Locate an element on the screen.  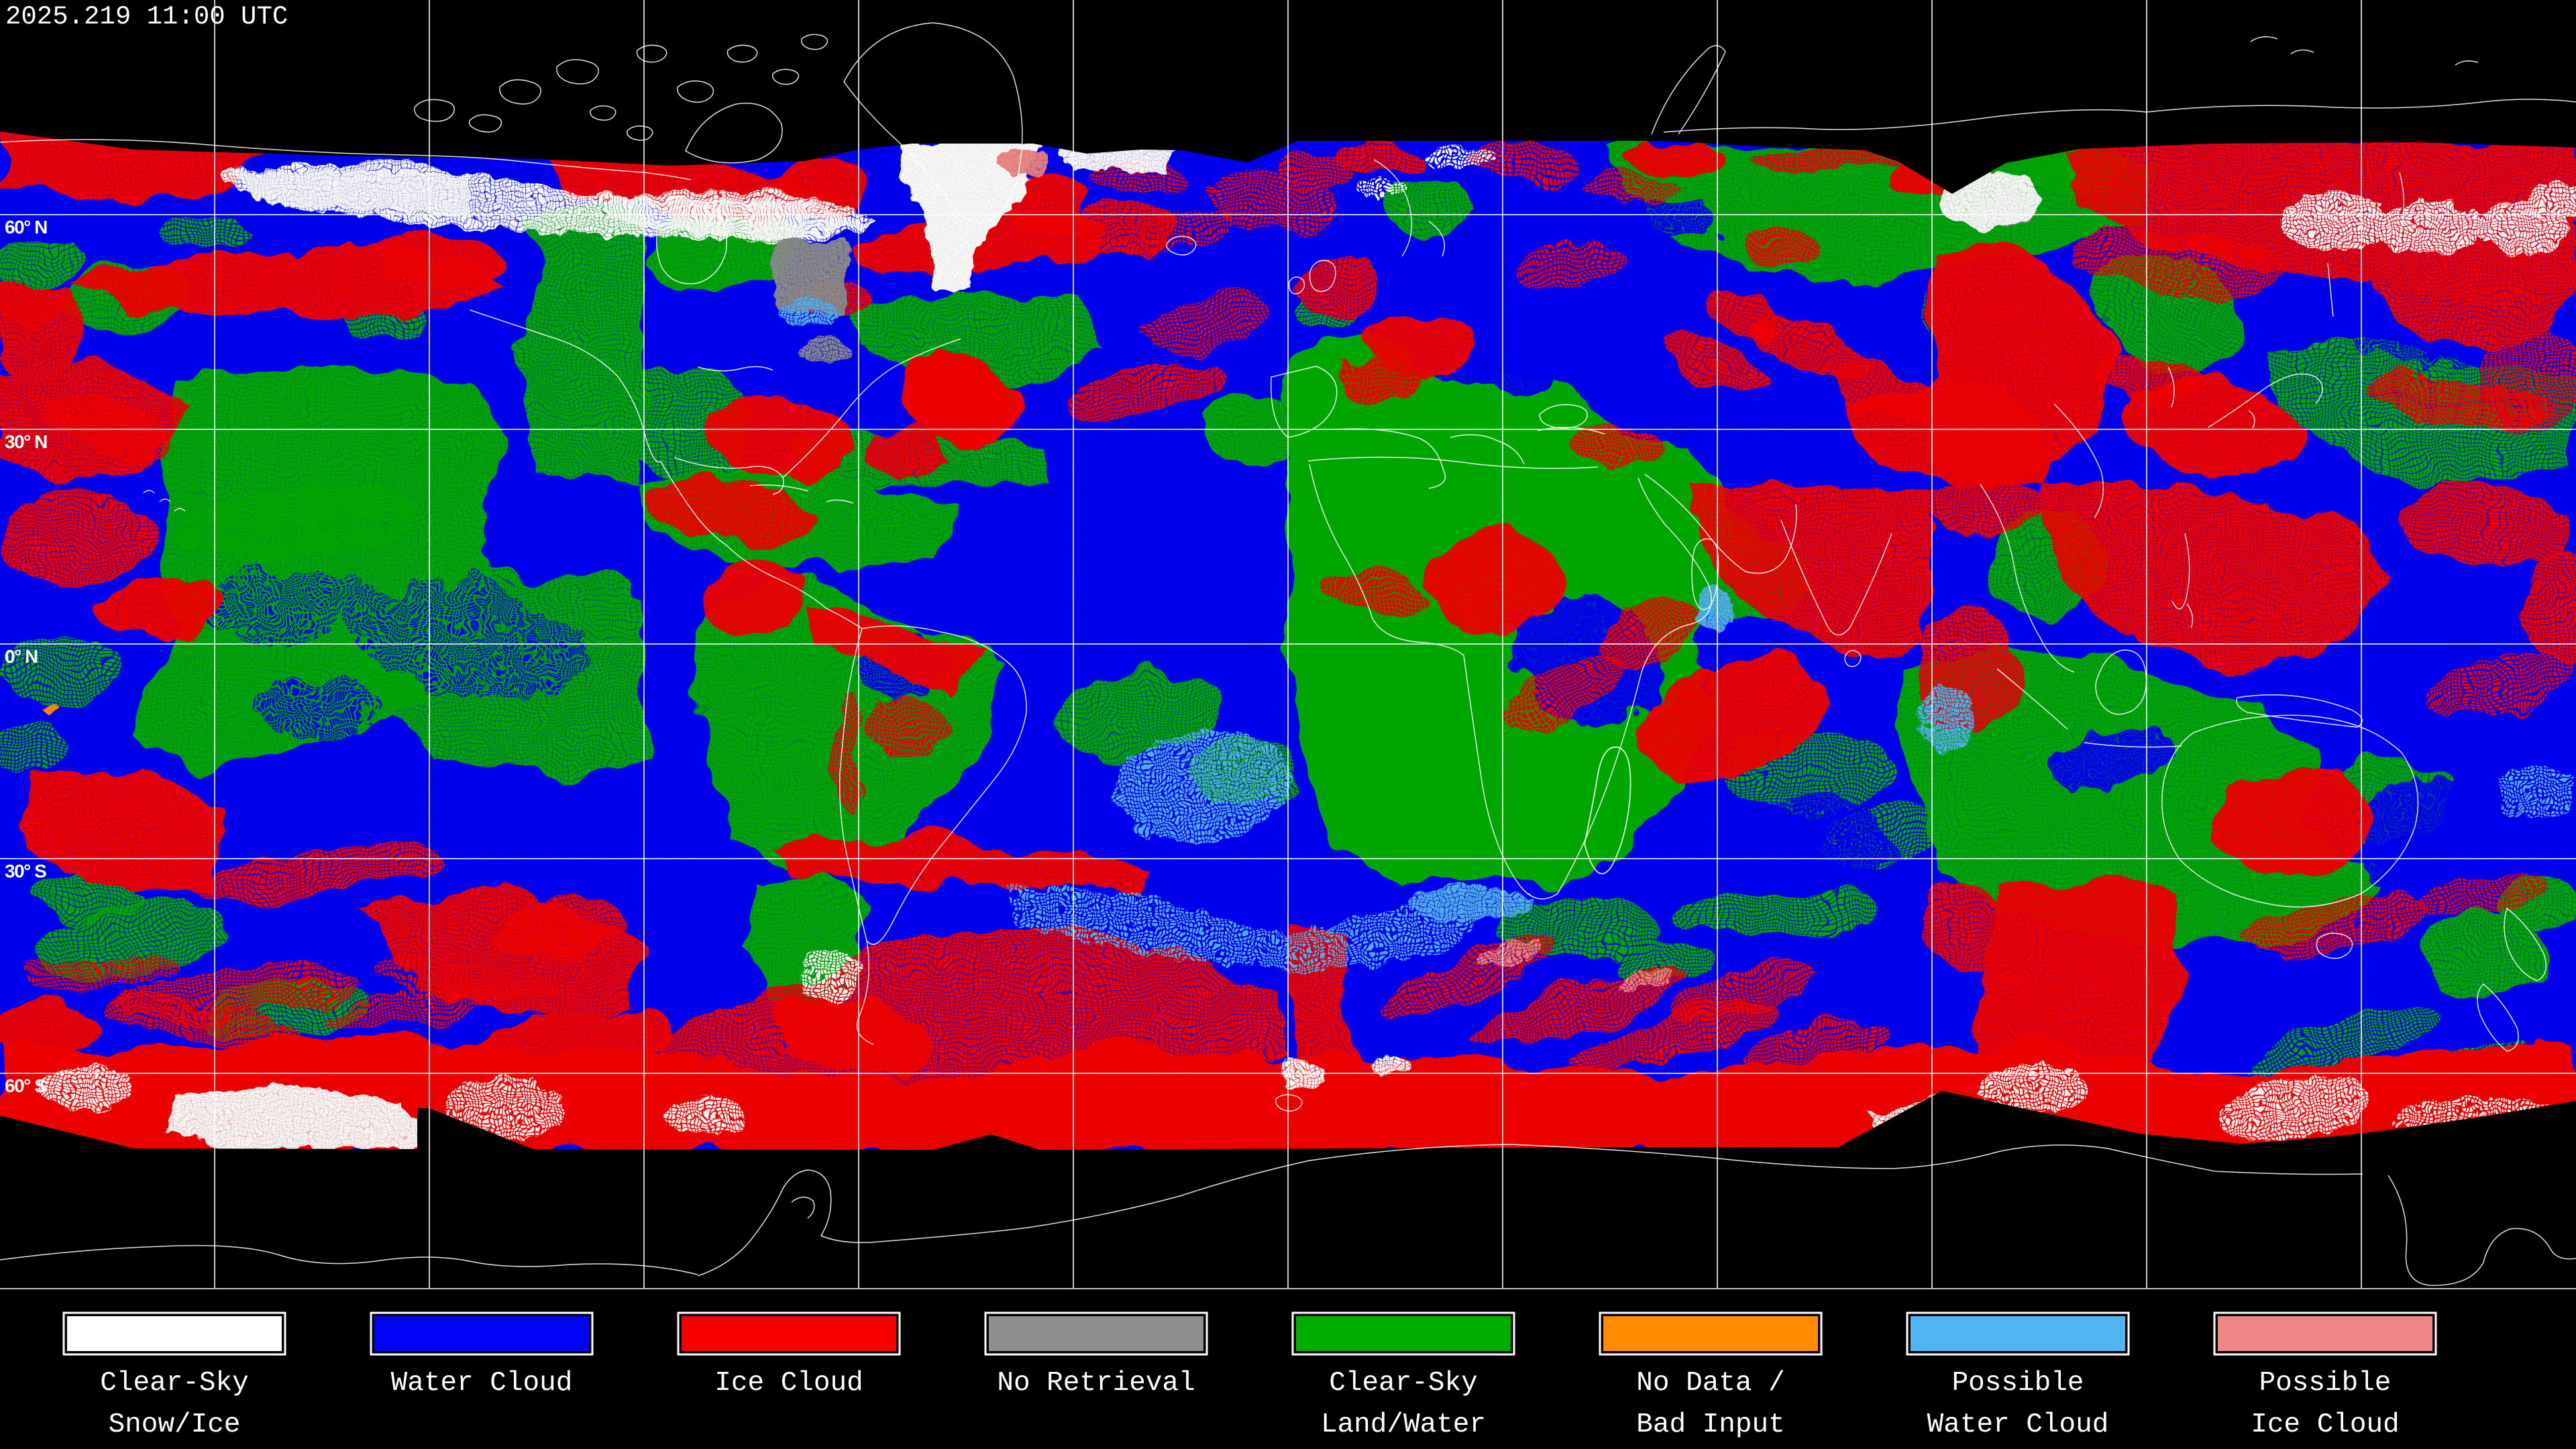
svg-text: Snow/Ice is located at coordinates (175, 1424).